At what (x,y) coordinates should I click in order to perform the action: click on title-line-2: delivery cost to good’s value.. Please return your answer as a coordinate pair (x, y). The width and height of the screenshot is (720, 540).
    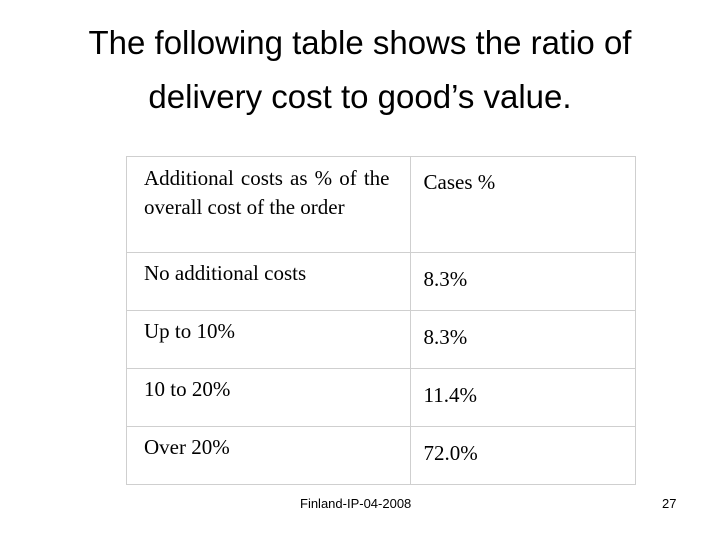
    Looking at the image, I should click on (360, 96).